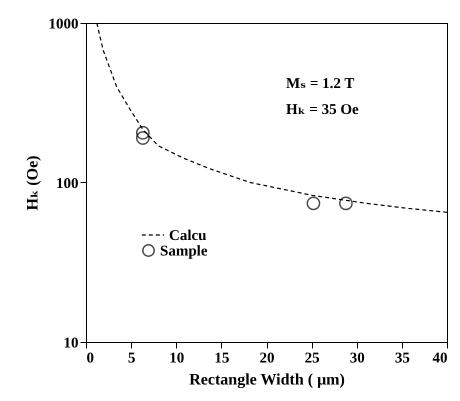 Image resolution: width=460 pixels, height=401 pixels. I want to click on x-axis-title: Rectangle Width ( μm), so click(267, 380).